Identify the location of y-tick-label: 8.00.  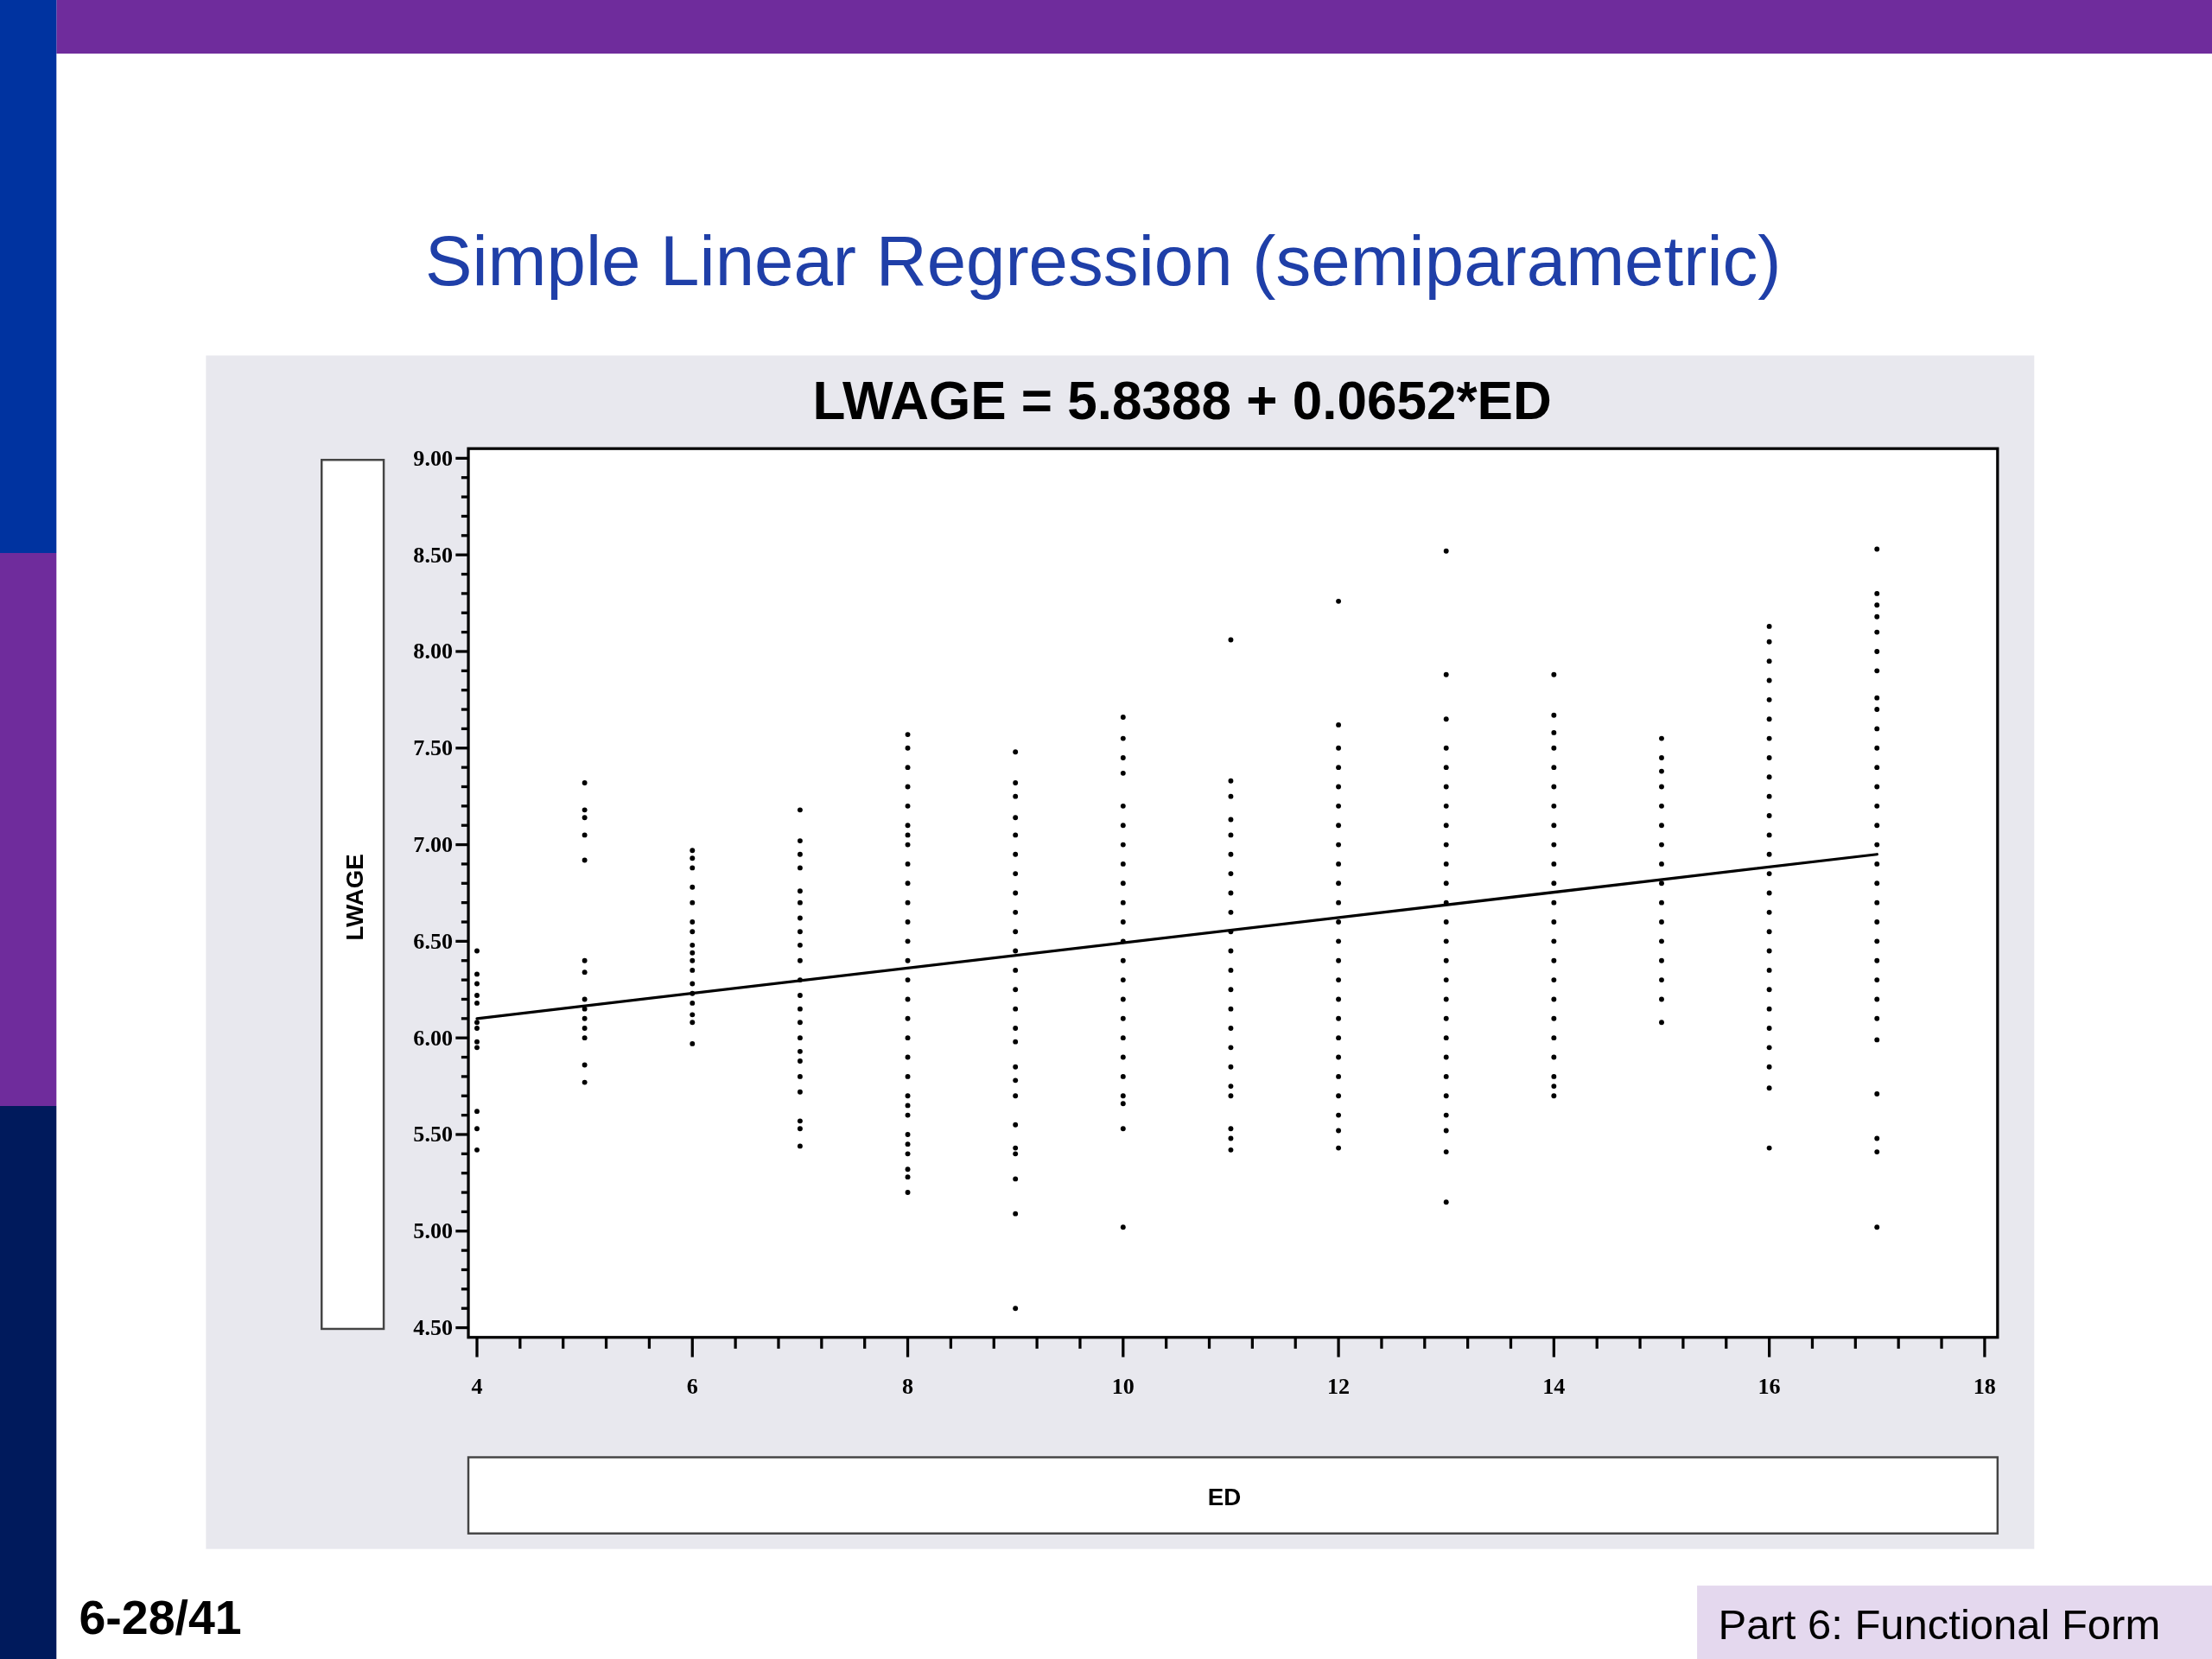
(433, 651).